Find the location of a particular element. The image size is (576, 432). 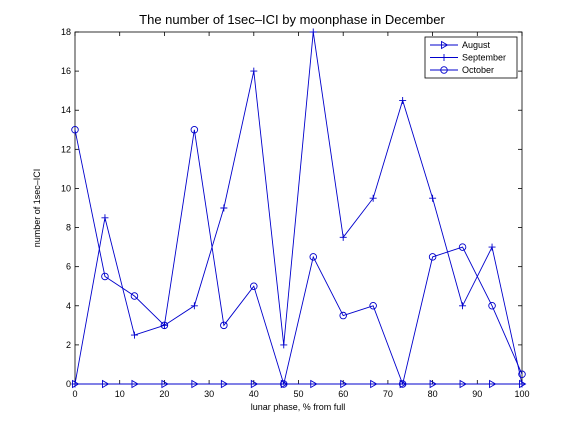

x-tick-label: 100 is located at coordinates (521, 394).